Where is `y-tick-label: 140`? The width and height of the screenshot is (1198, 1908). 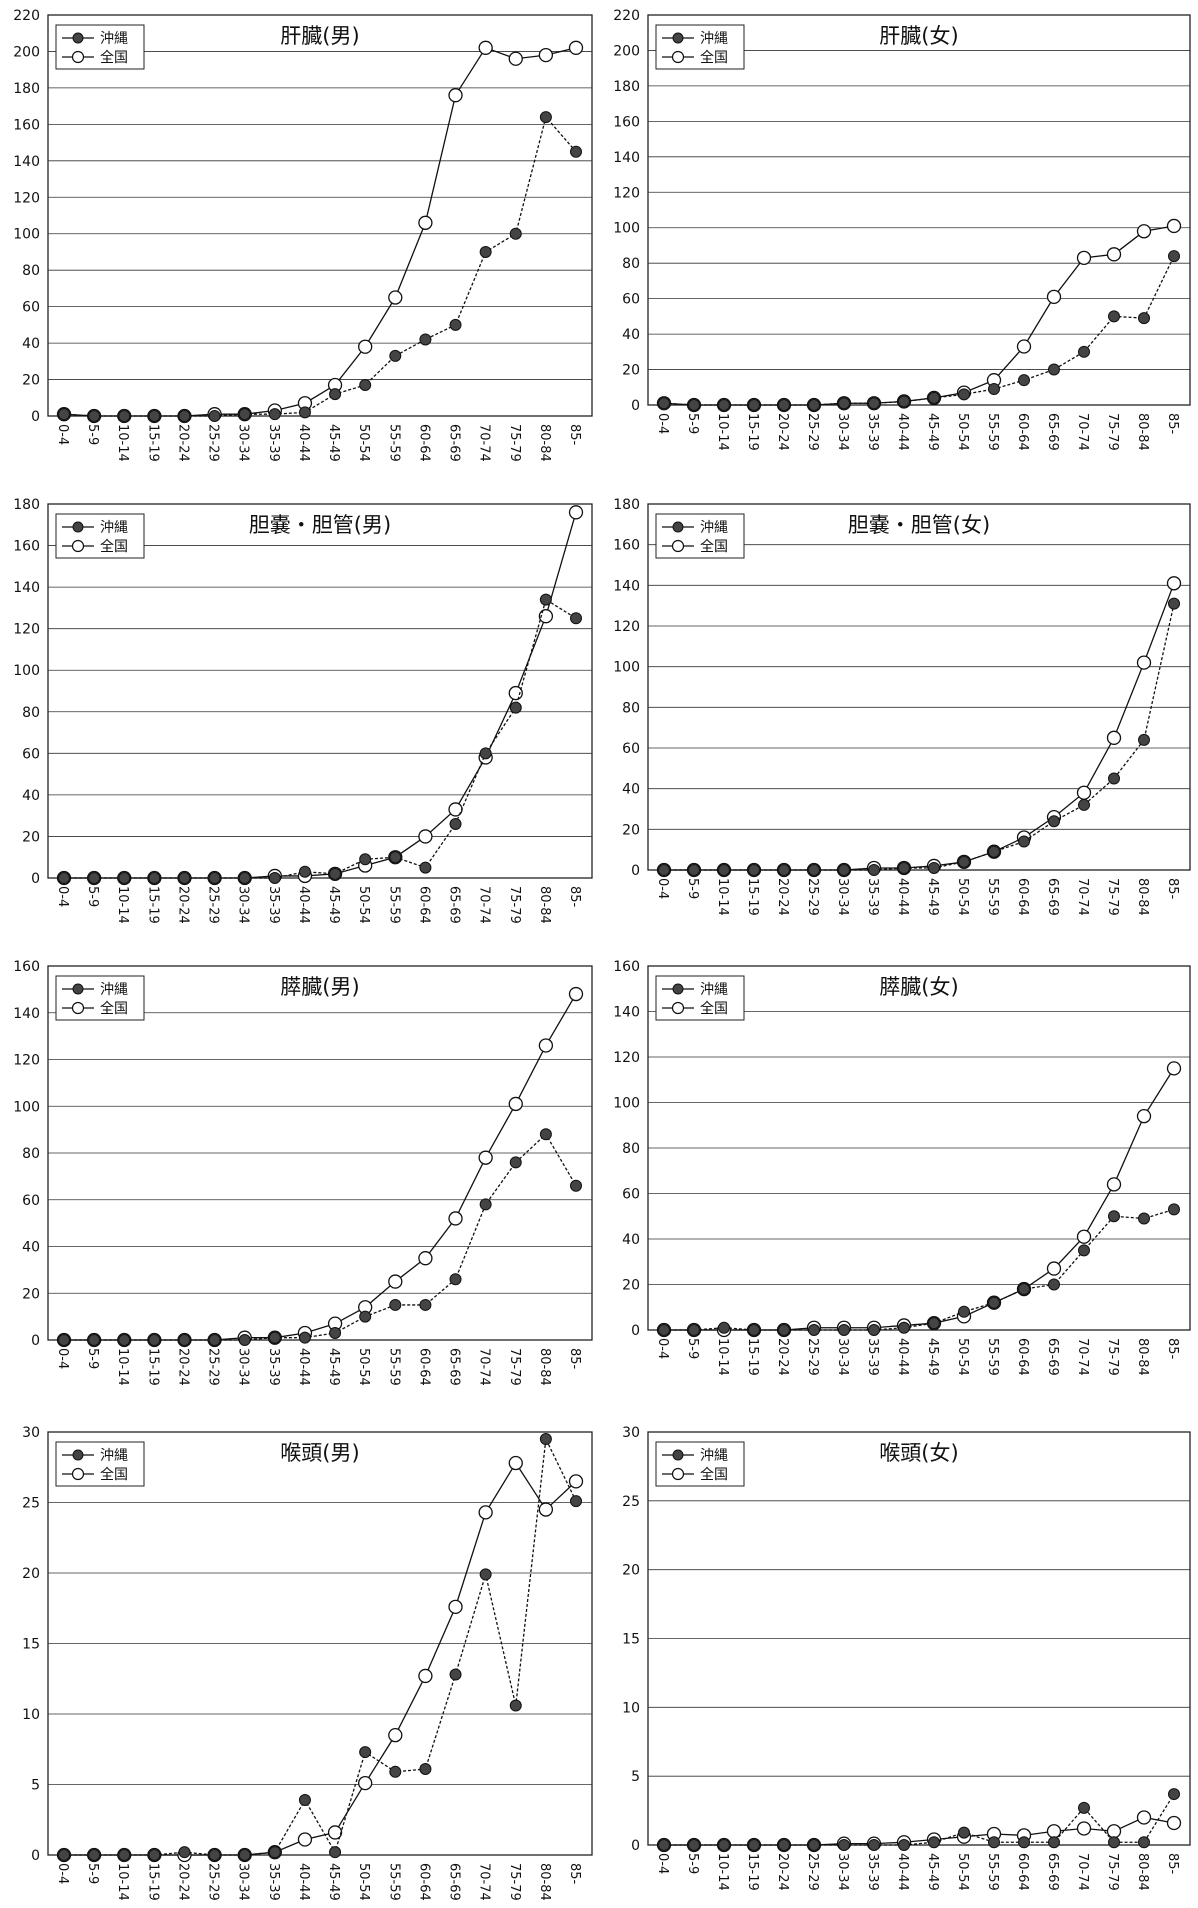
y-tick-label: 140 is located at coordinates (26, 588).